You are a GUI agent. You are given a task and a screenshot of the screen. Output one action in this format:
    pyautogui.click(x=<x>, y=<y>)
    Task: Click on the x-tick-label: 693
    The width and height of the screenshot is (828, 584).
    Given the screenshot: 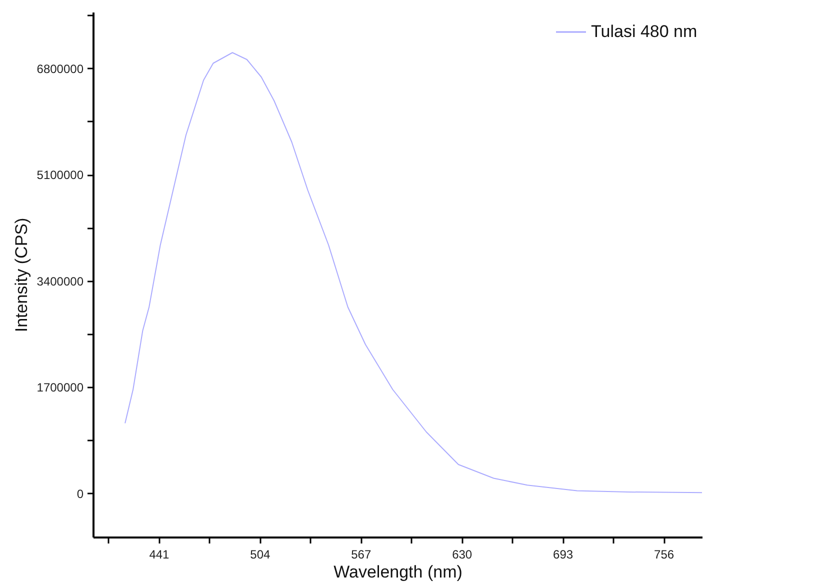 What is the action you would take?
    pyautogui.click(x=563, y=555)
    